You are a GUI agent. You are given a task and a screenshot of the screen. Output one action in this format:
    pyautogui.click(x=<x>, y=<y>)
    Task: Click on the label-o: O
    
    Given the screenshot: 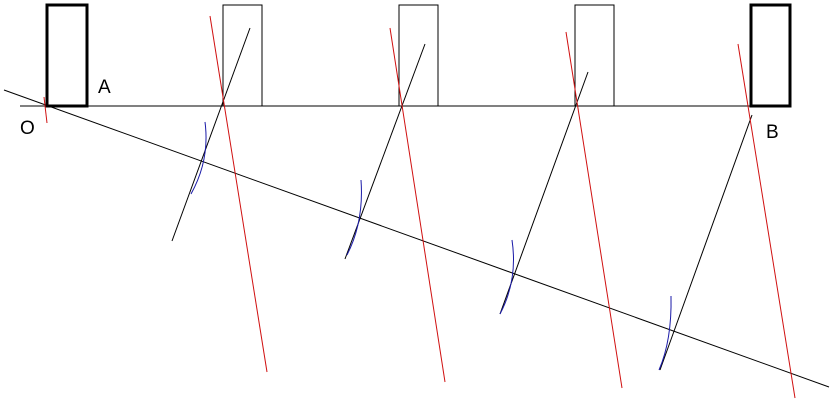 What is the action you would take?
    pyautogui.click(x=27, y=128)
    